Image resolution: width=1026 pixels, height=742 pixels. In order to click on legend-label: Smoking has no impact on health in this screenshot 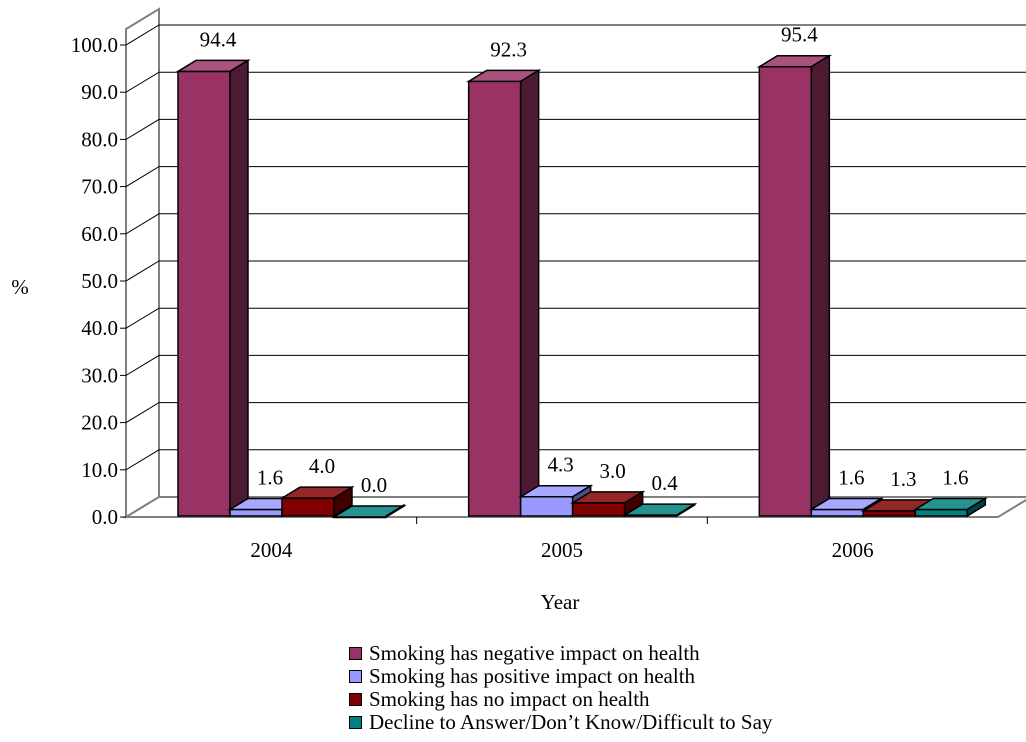, I will do `click(509, 699)`.